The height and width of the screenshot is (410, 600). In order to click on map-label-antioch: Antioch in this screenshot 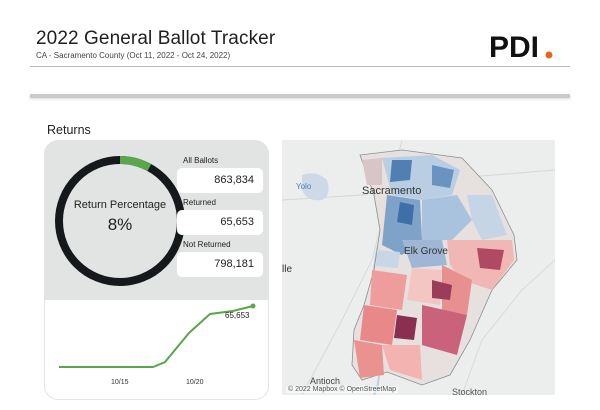, I will do `click(325, 381)`.